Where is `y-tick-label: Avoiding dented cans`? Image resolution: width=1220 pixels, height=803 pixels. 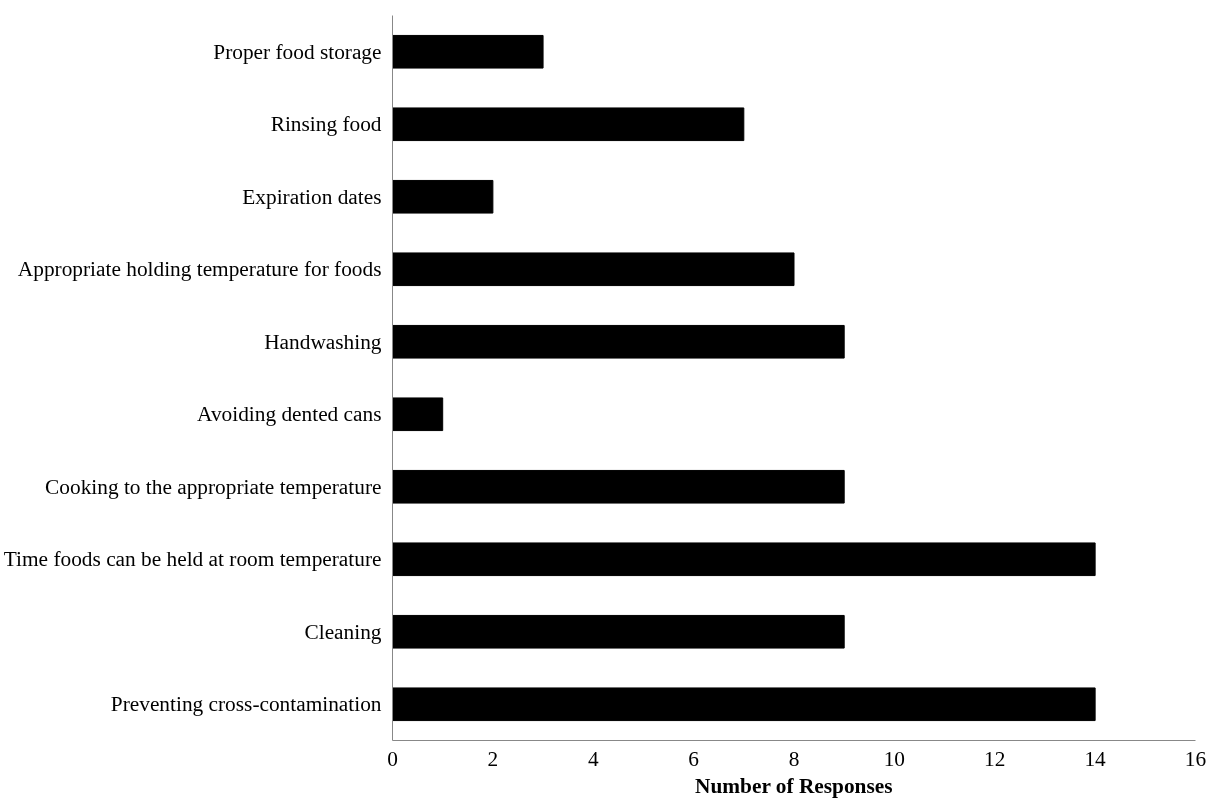 y-tick-label: Avoiding dented cans is located at coordinates (289, 414).